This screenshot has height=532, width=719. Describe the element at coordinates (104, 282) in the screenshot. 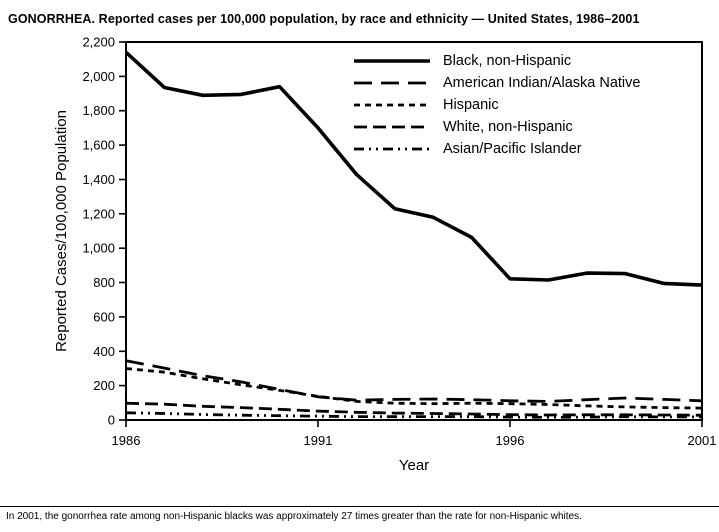

I see `y-tick-label: 800` at that location.